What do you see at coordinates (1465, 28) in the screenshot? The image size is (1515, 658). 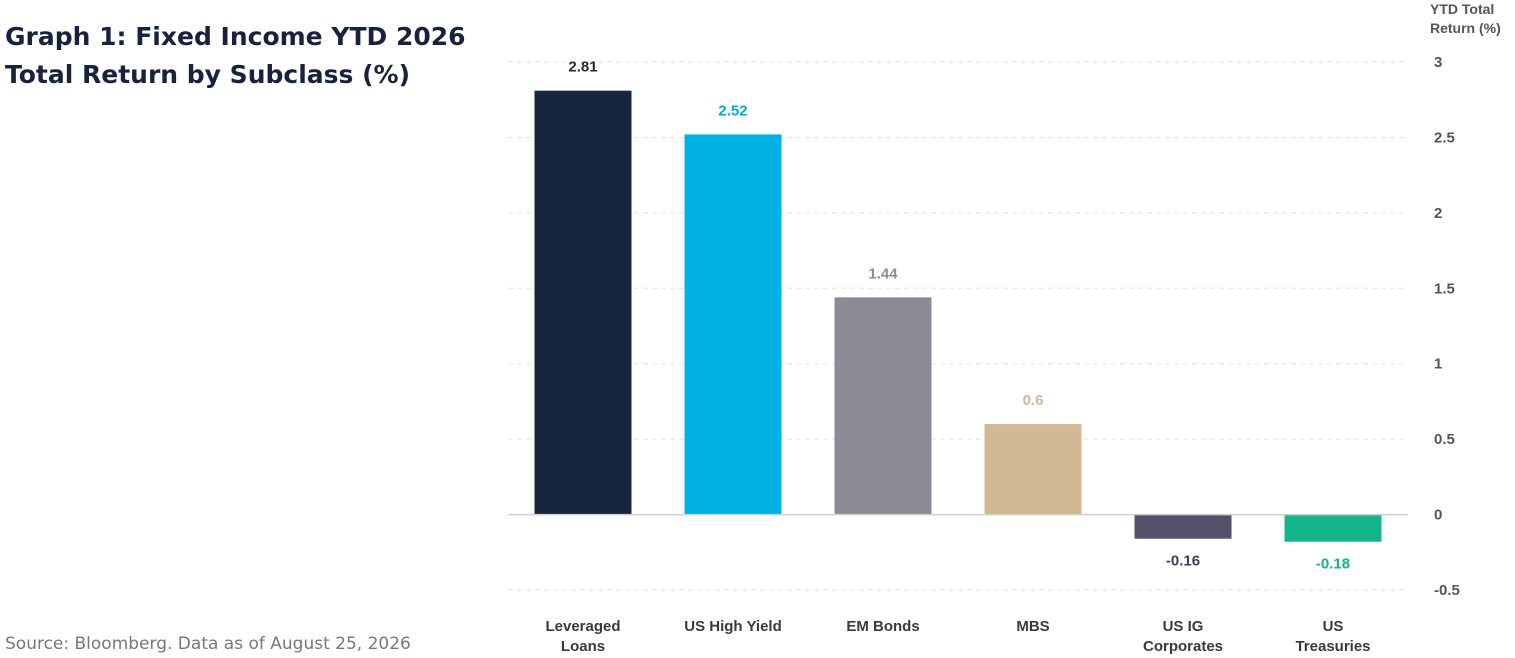 I see `y-axis-title-line-2: Return (%)` at bounding box center [1465, 28].